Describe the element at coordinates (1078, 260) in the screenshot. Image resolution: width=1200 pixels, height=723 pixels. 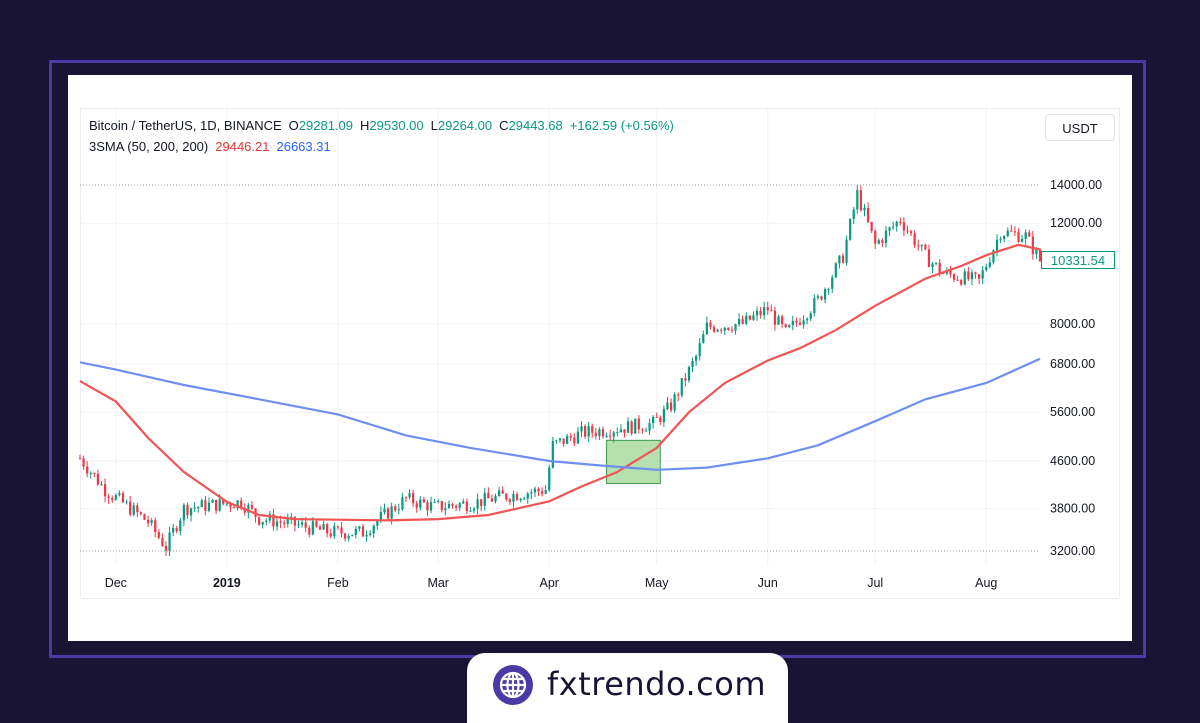
I see `last-price-label: 10331.54` at that location.